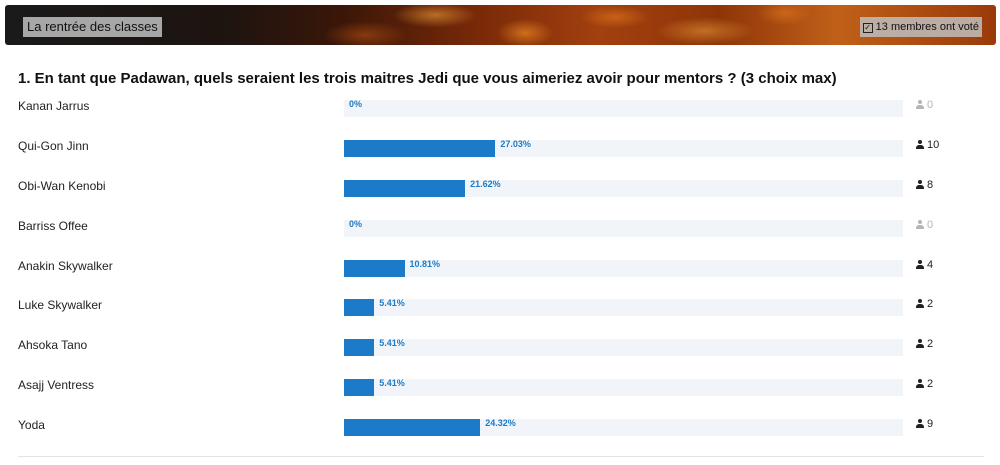 This screenshot has width=1000, height=465. I want to click on vote-count: 8, so click(924, 185).